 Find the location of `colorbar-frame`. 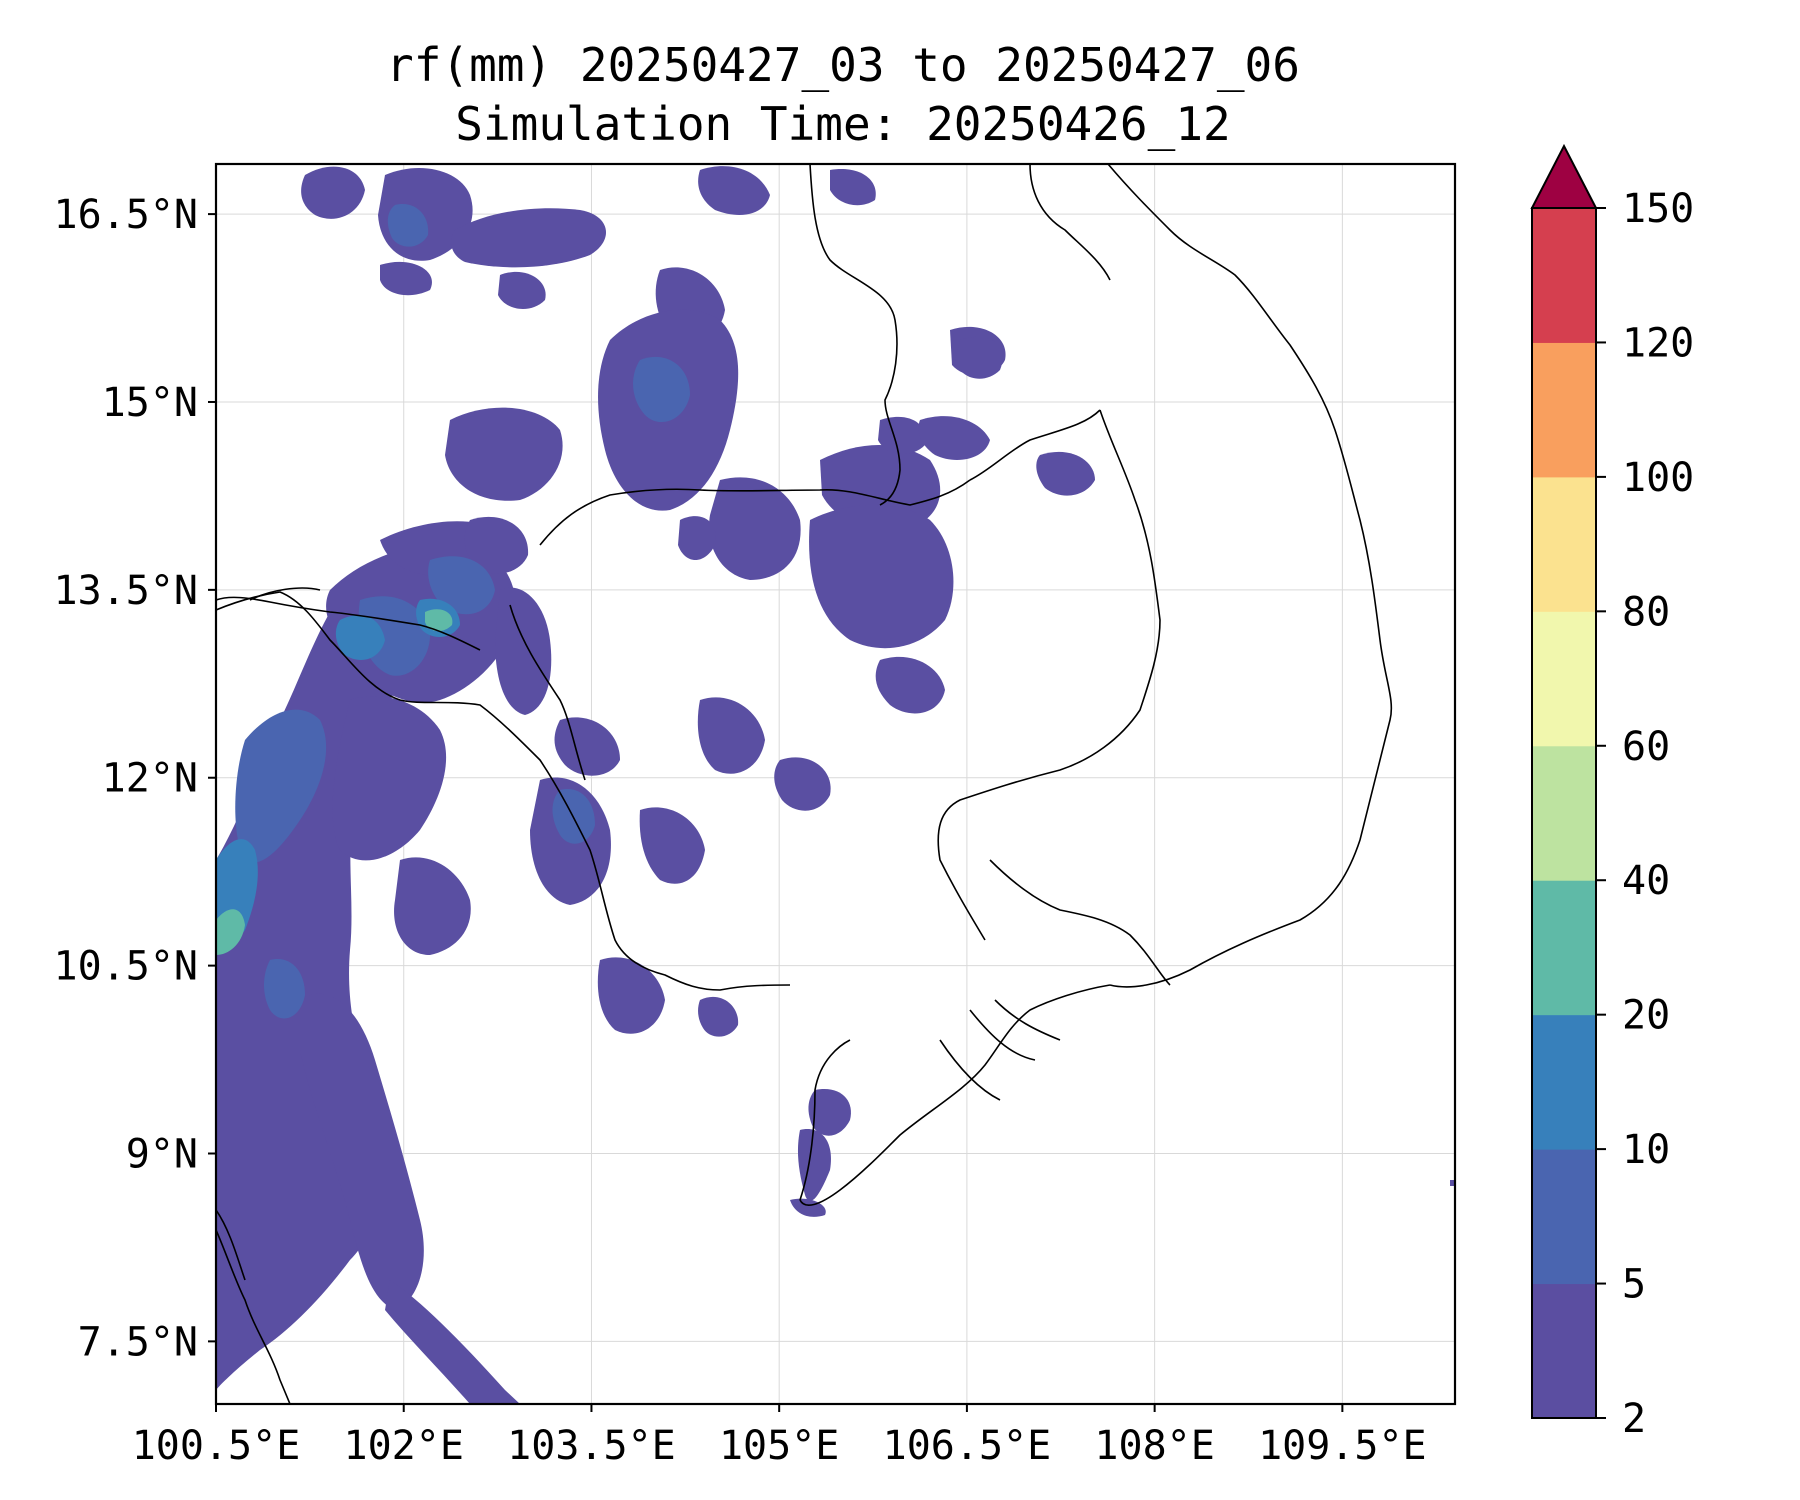

colorbar-frame is located at coordinates (1564, 813).